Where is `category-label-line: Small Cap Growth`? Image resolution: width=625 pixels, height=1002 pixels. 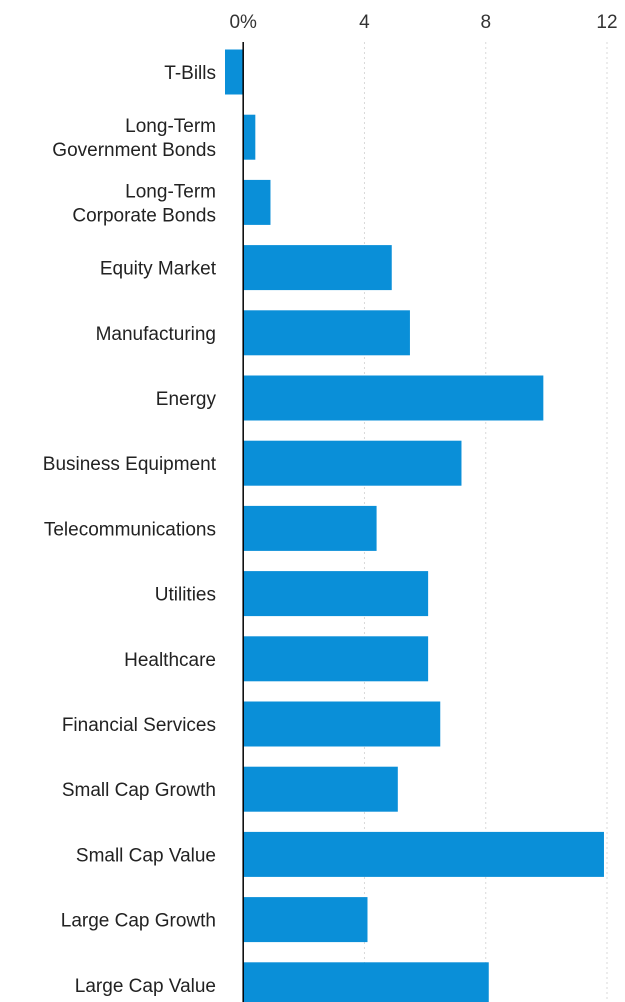
category-label-line: Small Cap Growth is located at coordinates (139, 790).